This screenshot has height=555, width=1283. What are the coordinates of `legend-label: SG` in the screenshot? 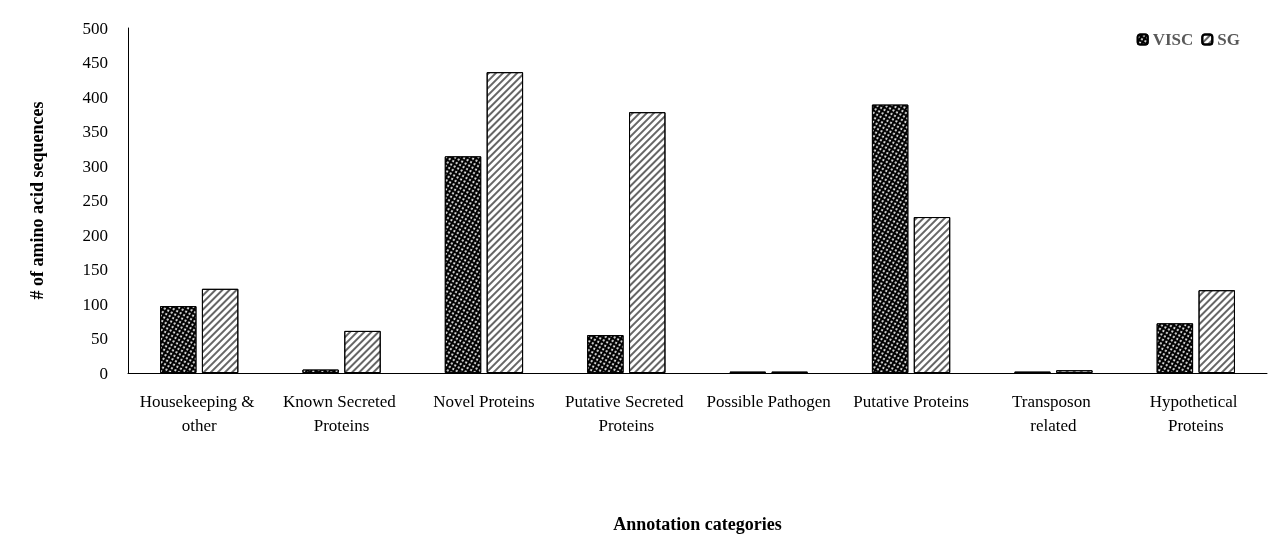 It's located at (1229, 39).